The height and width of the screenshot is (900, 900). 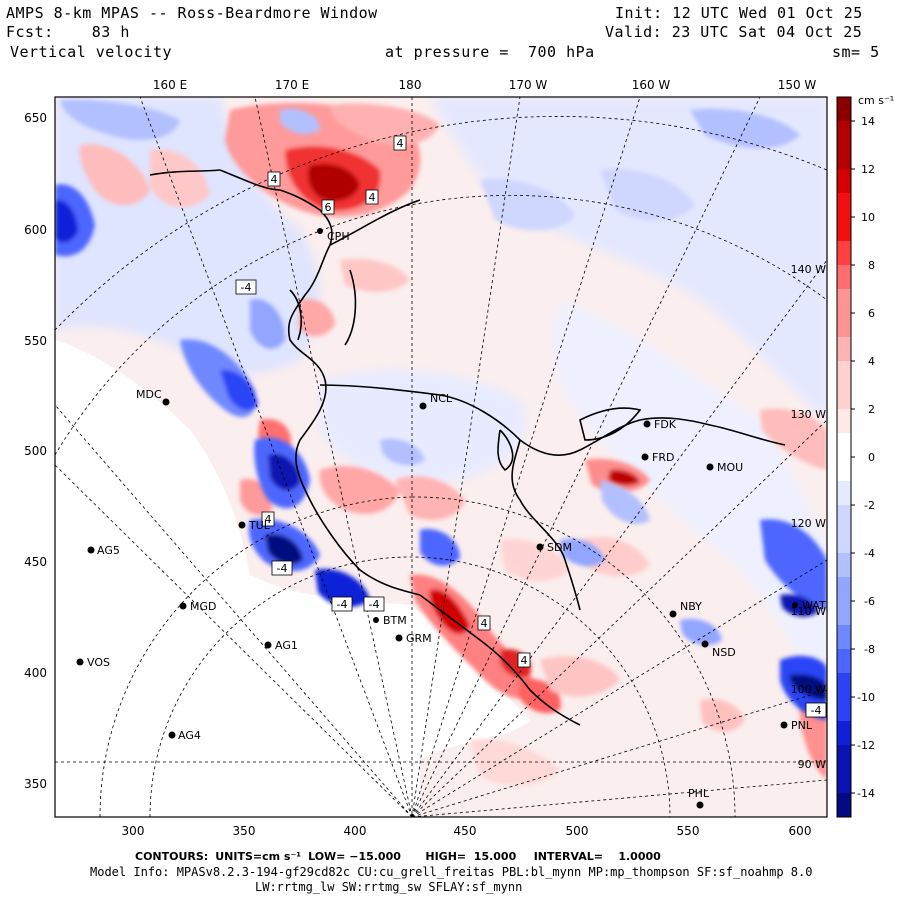 What do you see at coordinates (419, 638) in the screenshot?
I see `svg-text: GRM` at bounding box center [419, 638].